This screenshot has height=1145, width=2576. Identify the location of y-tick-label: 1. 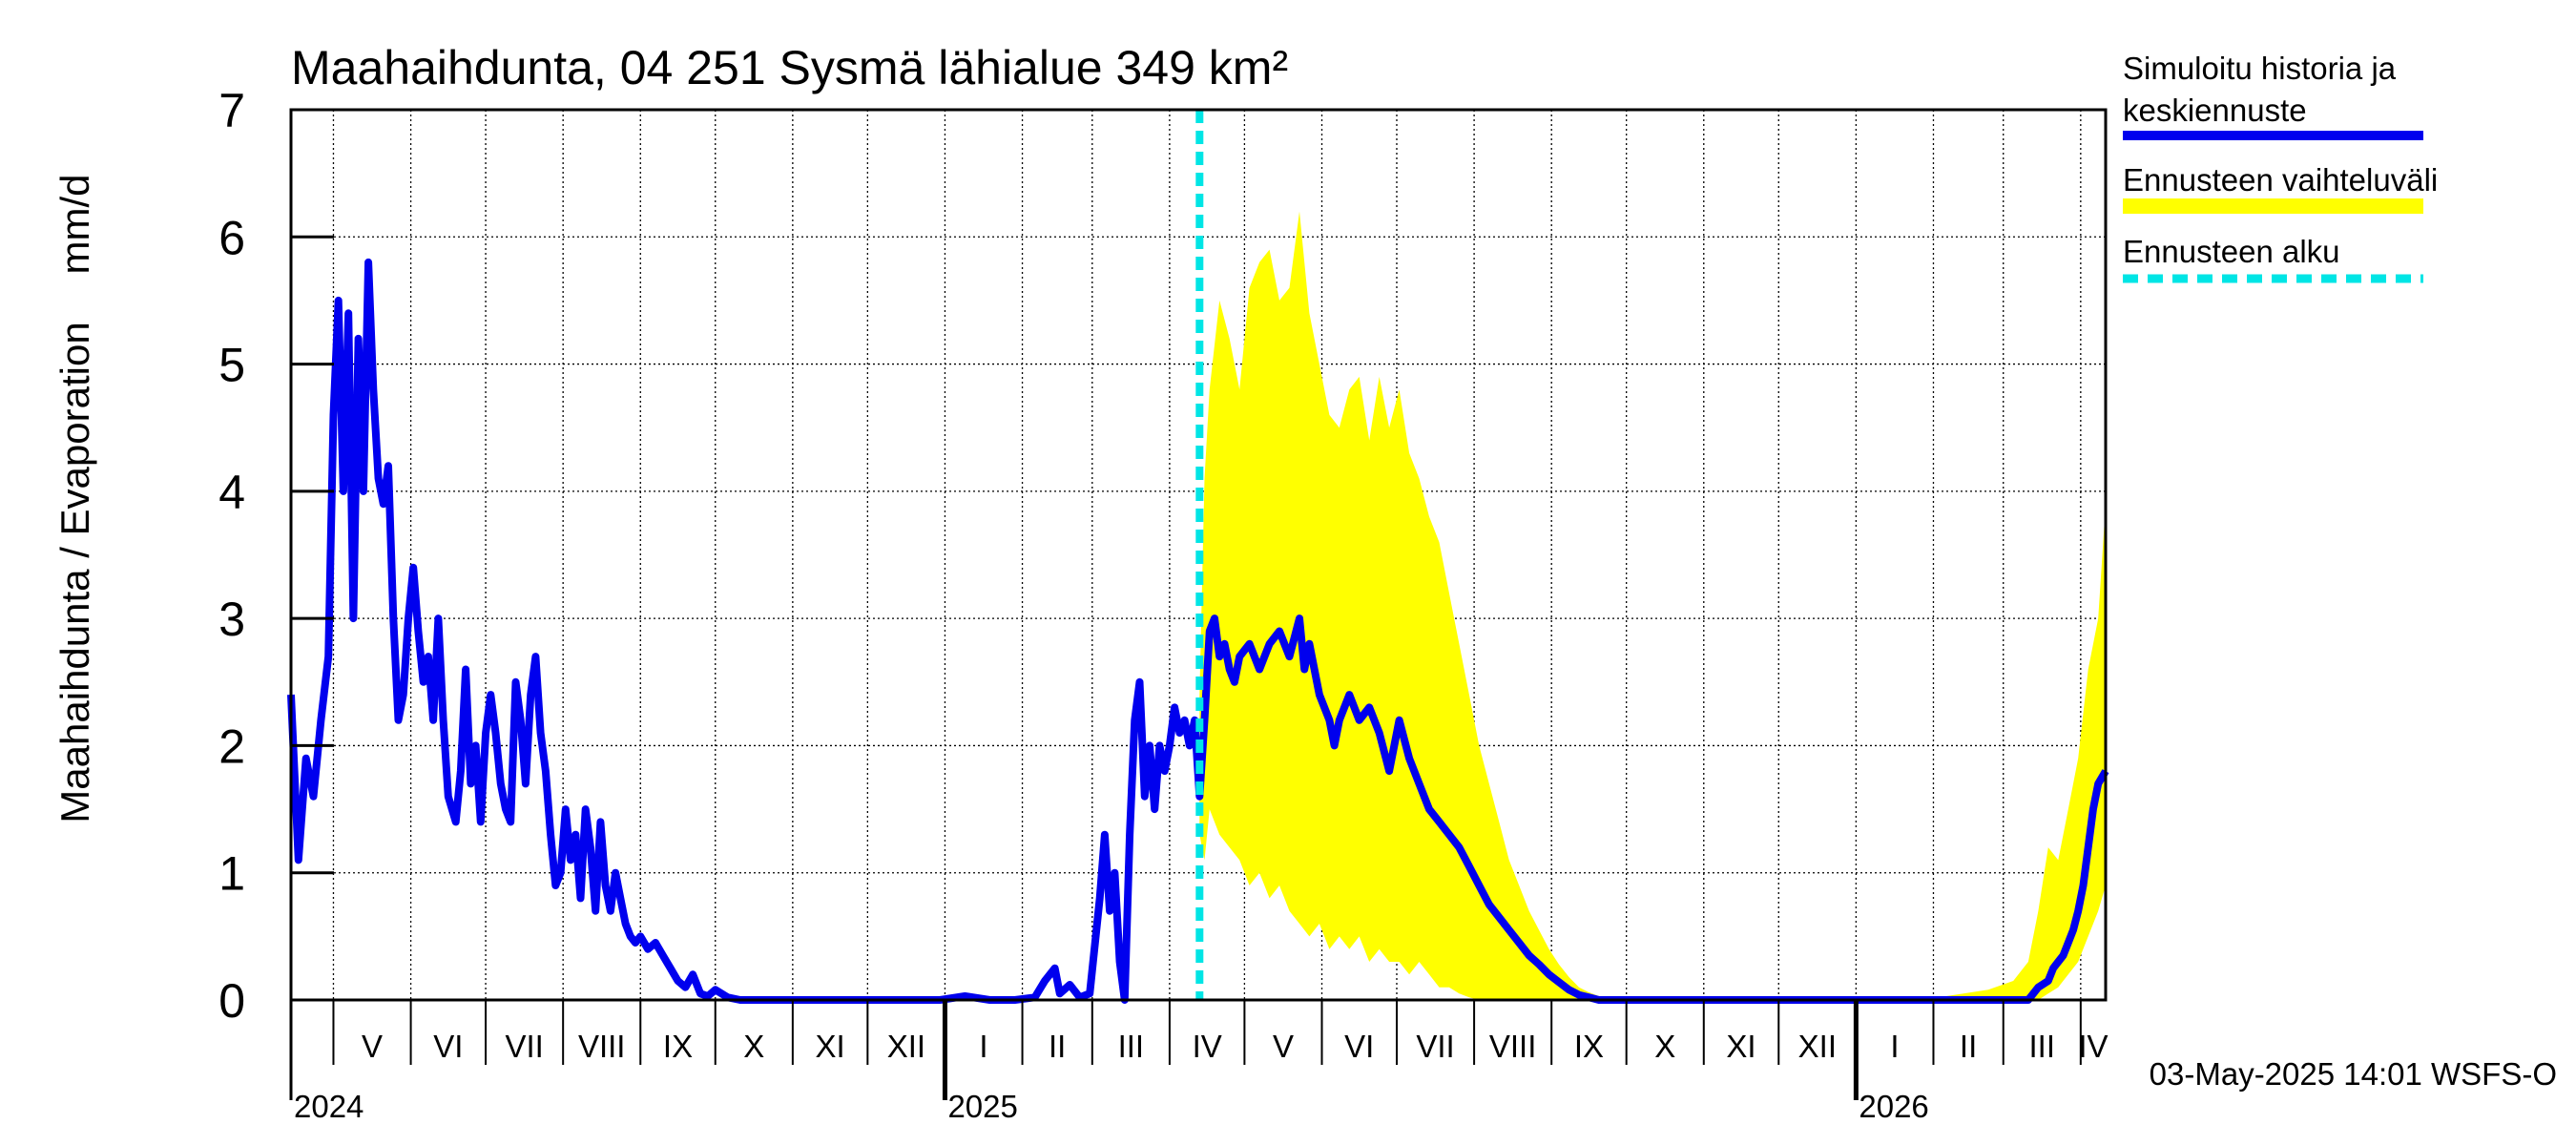
(231, 874).